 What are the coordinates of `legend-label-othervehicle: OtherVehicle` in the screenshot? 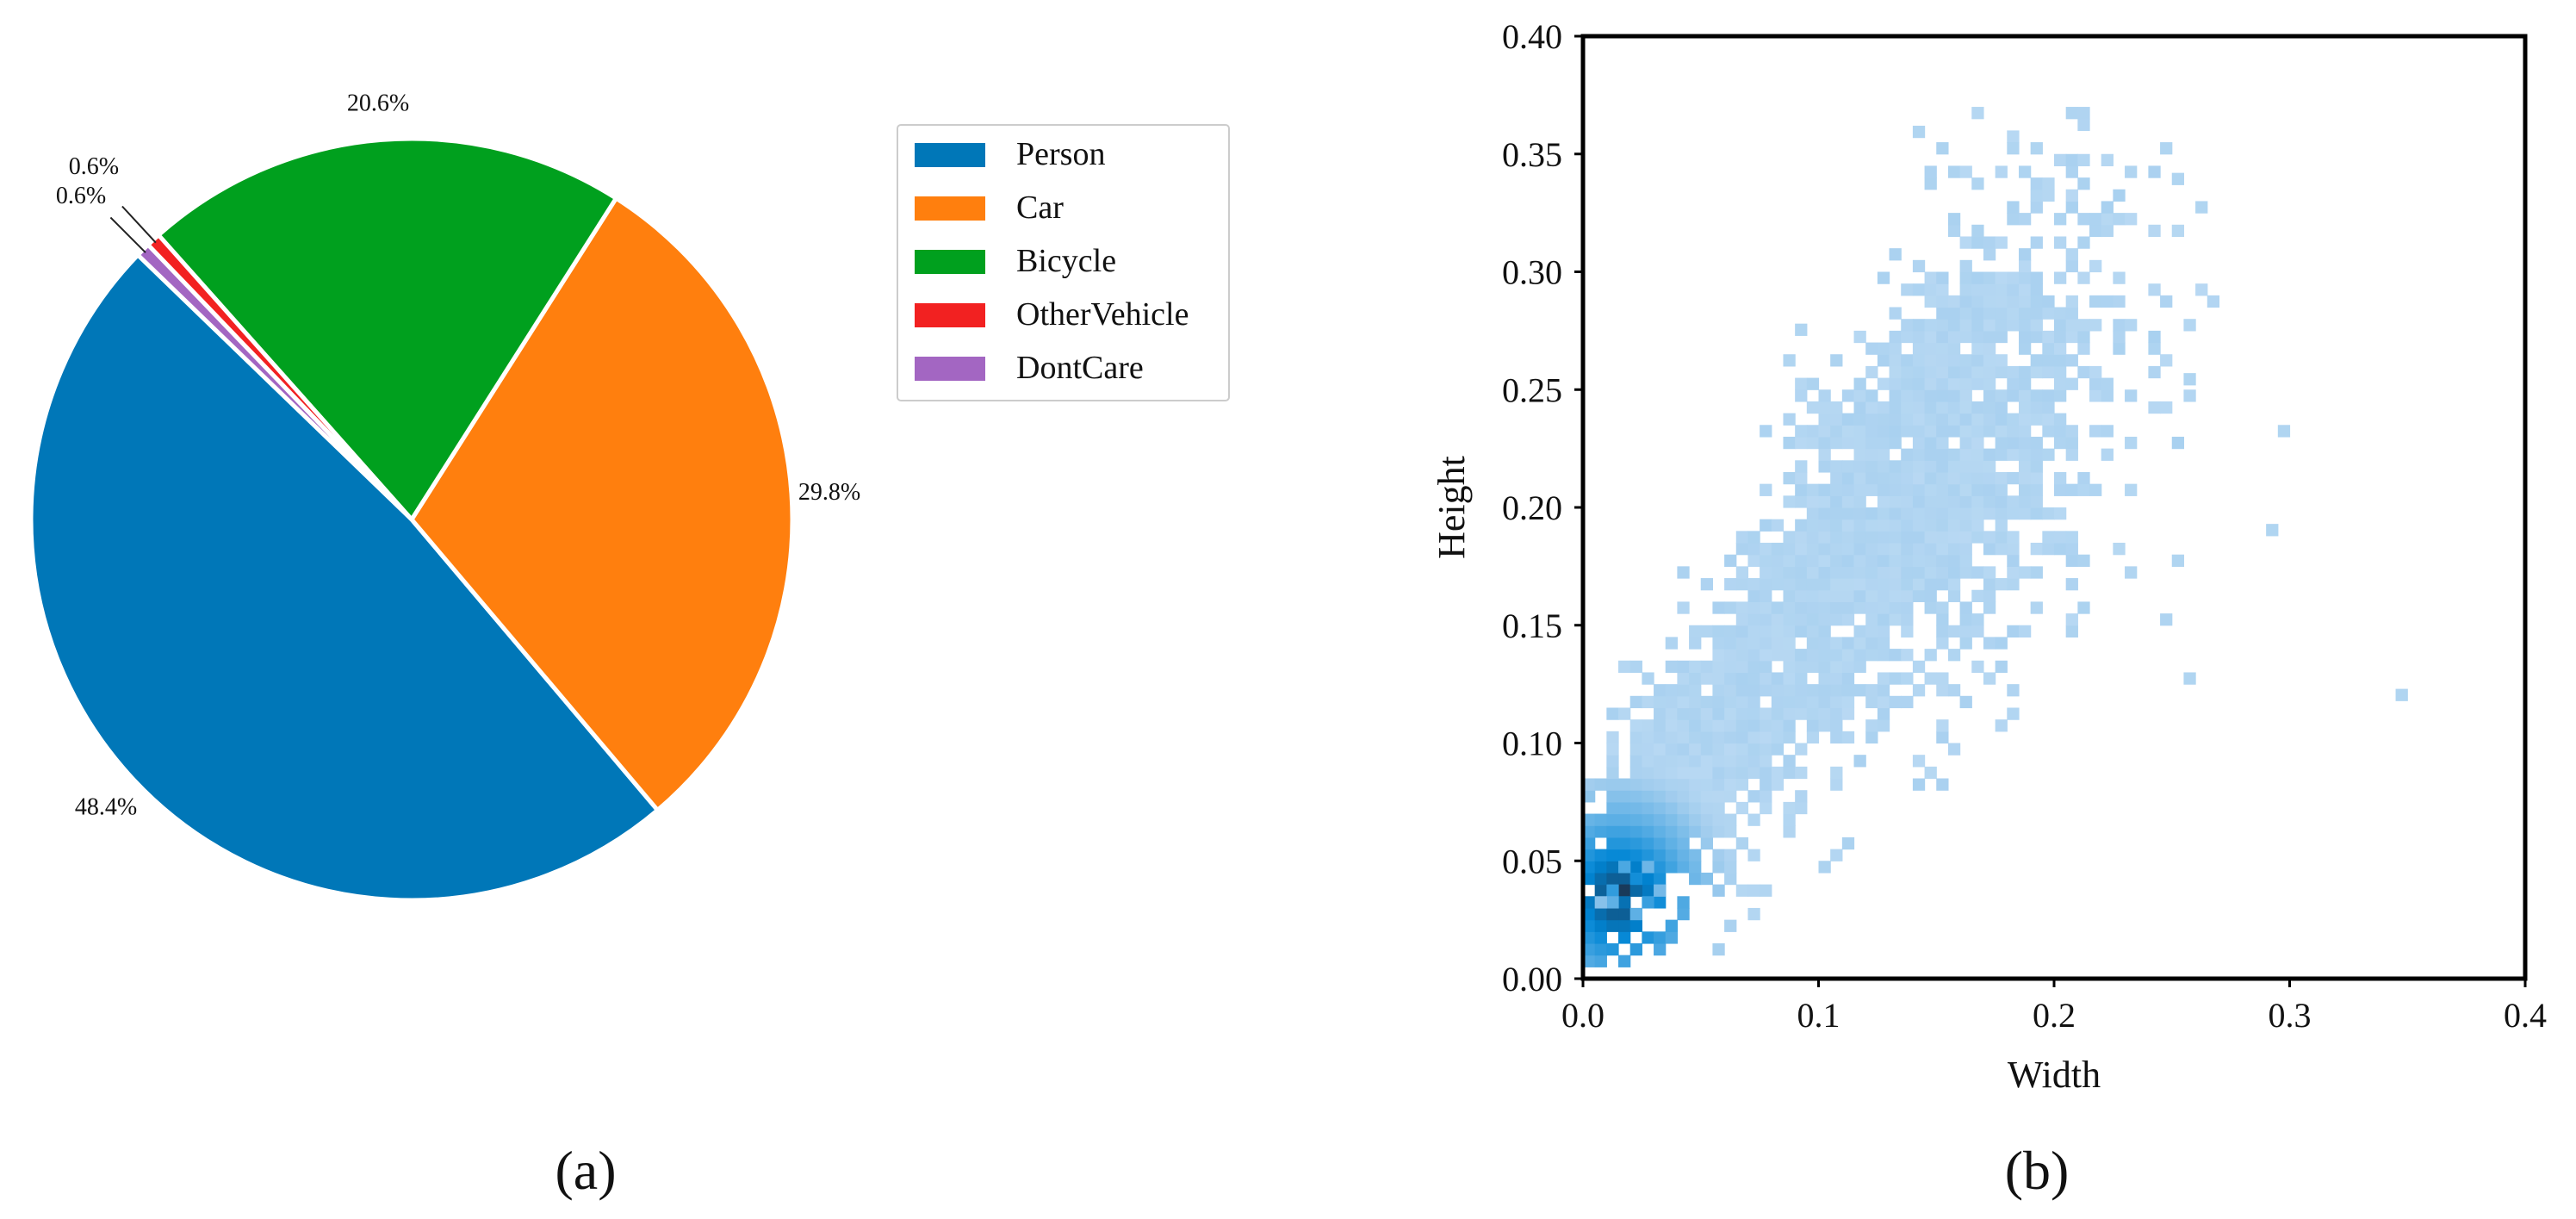 It's located at (1102, 314).